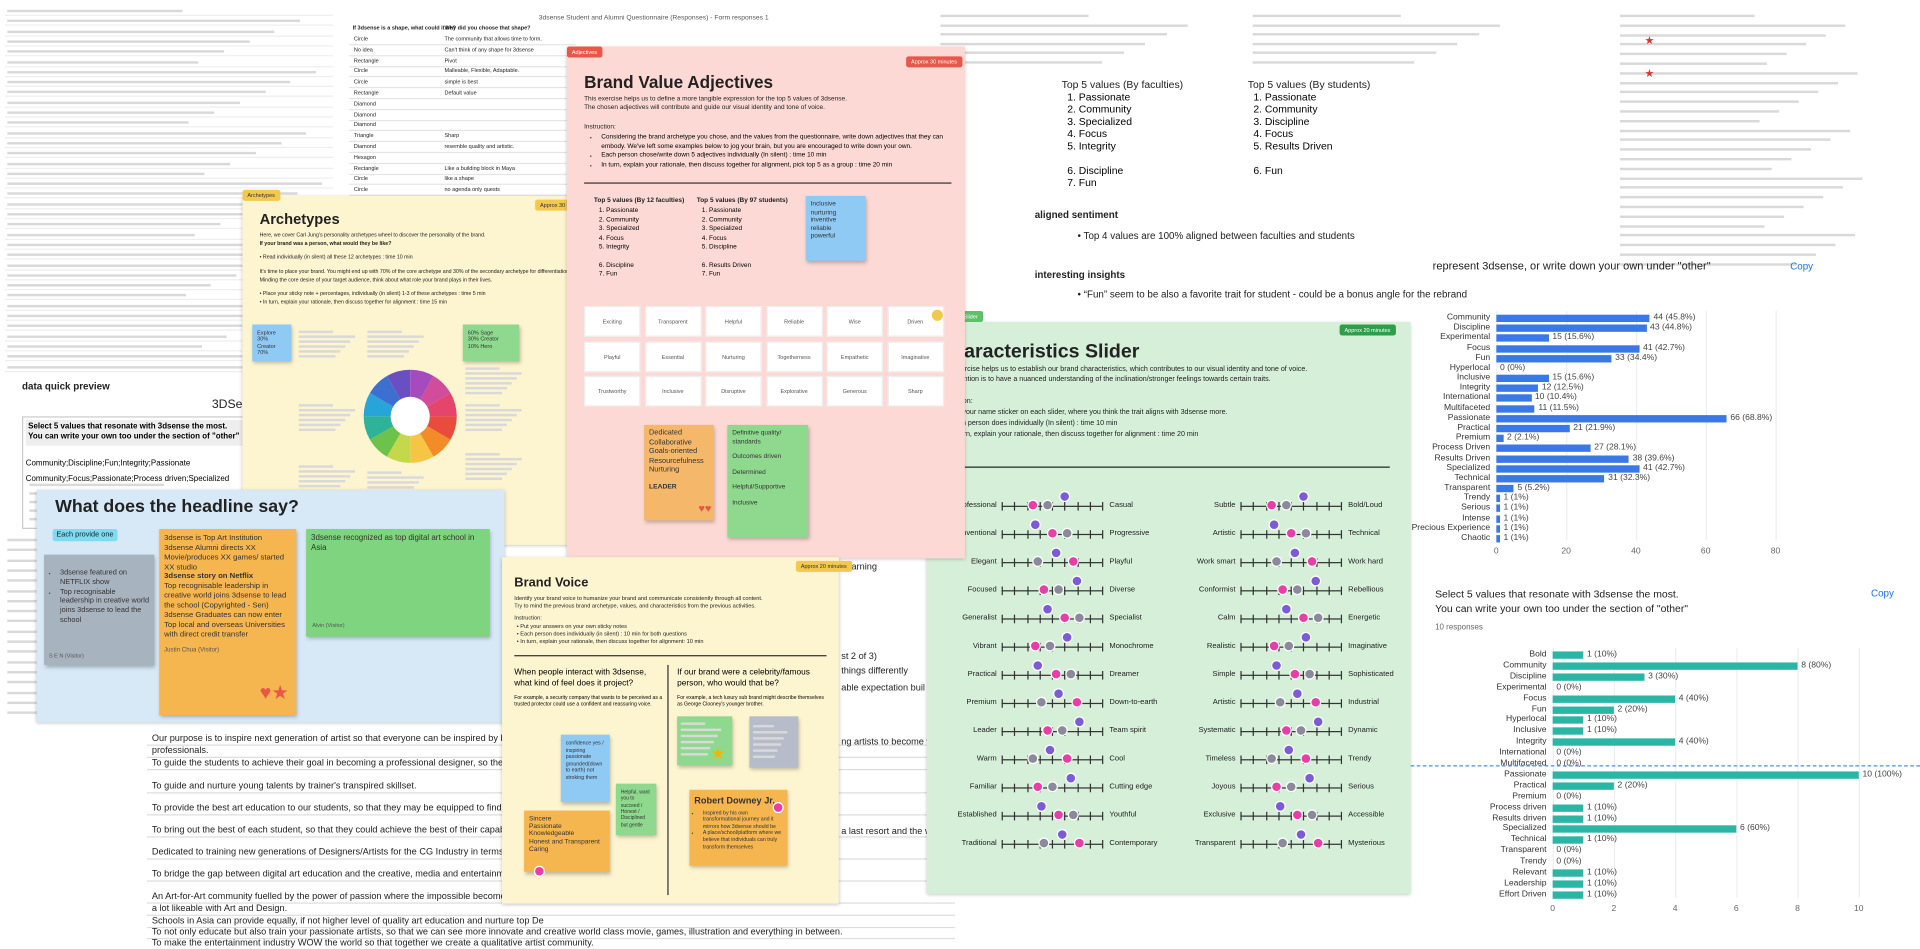  I want to click on list-heading: Top 5 values (By 12 faculties), so click(639, 201).